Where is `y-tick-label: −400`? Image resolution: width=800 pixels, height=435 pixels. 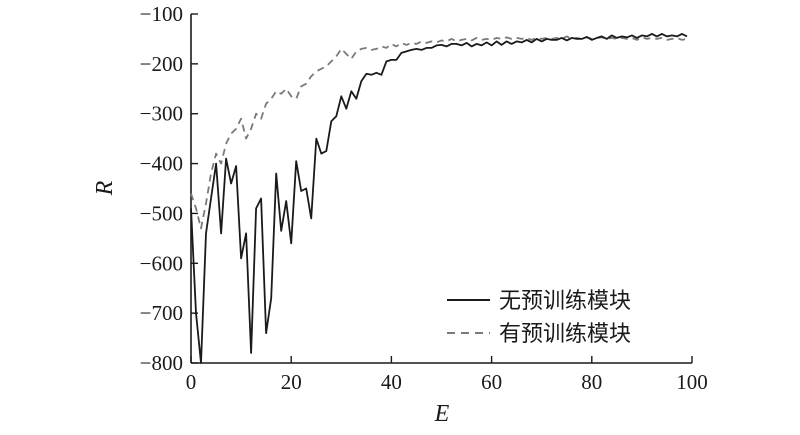
y-tick-label: −400 is located at coordinates (161, 164).